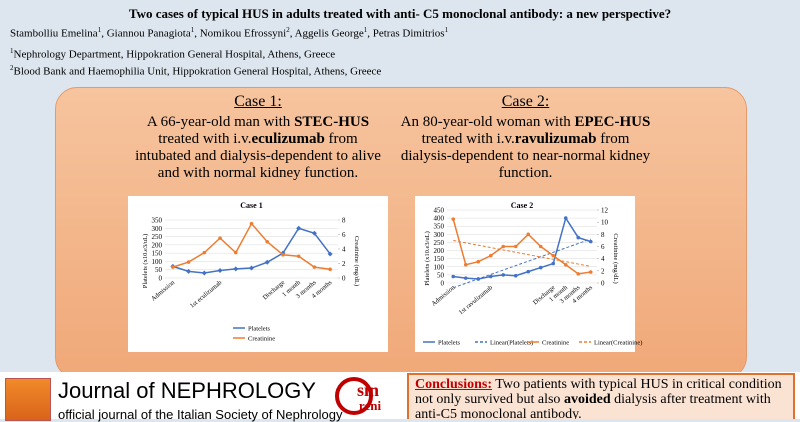 Image resolution: width=800 pixels, height=422 pixels. I want to click on author-affiliation: 2, so click(288, 30).